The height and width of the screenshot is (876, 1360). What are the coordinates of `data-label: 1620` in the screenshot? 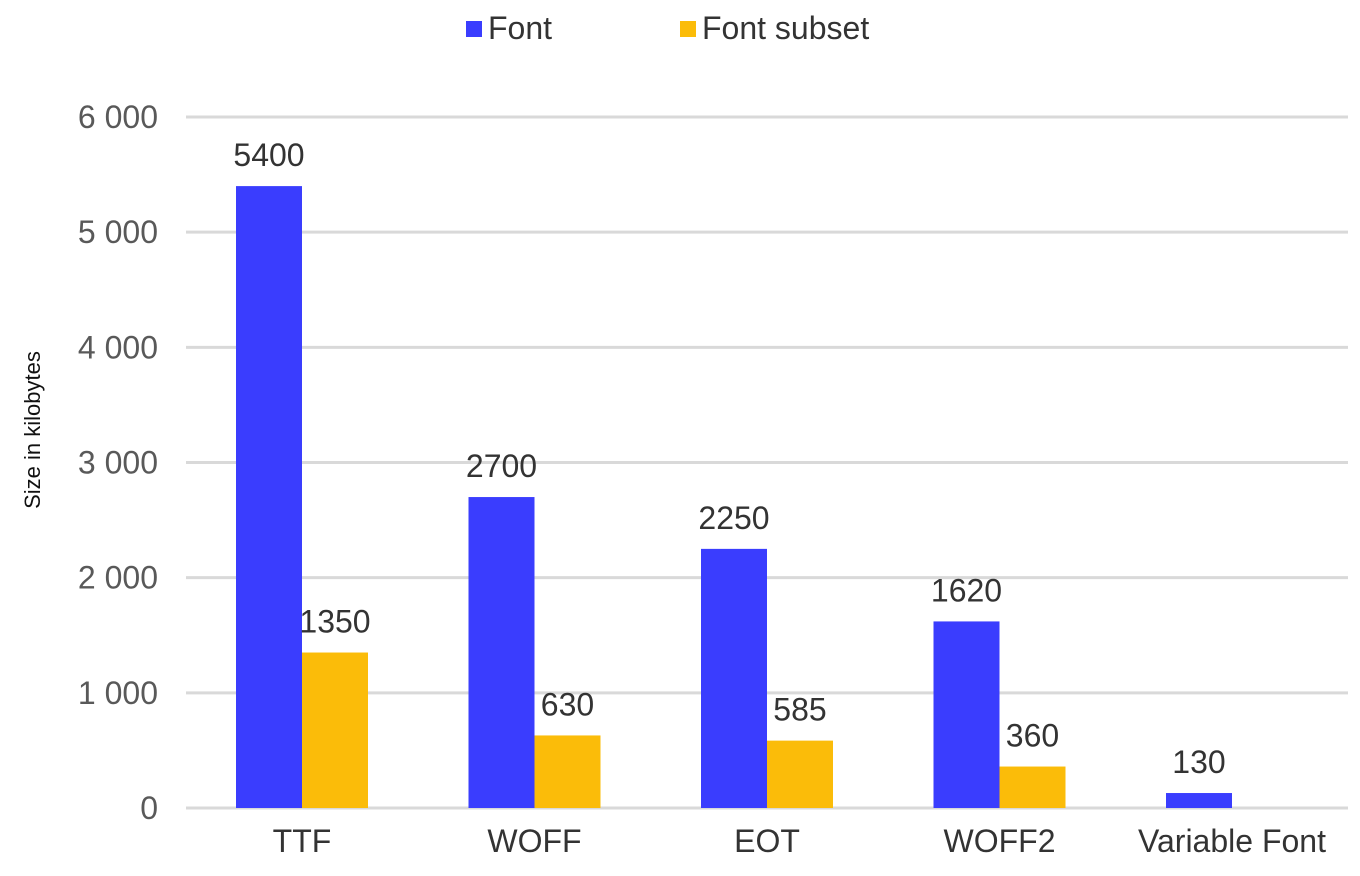 It's located at (966, 590).